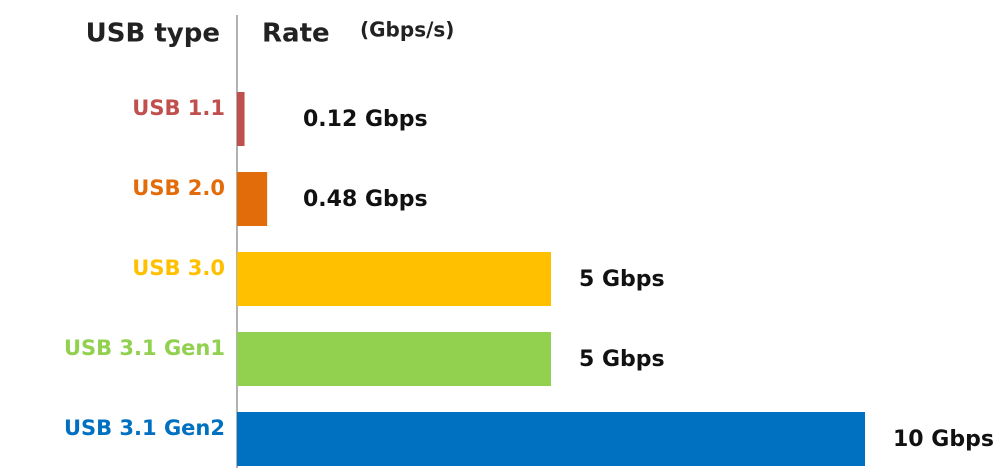 The height and width of the screenshot is (473, 1000). What do you see at coordinates (178, 268) in the screenshot?
I see `category-label: USB 3.0` at bounding box center [178, 268].